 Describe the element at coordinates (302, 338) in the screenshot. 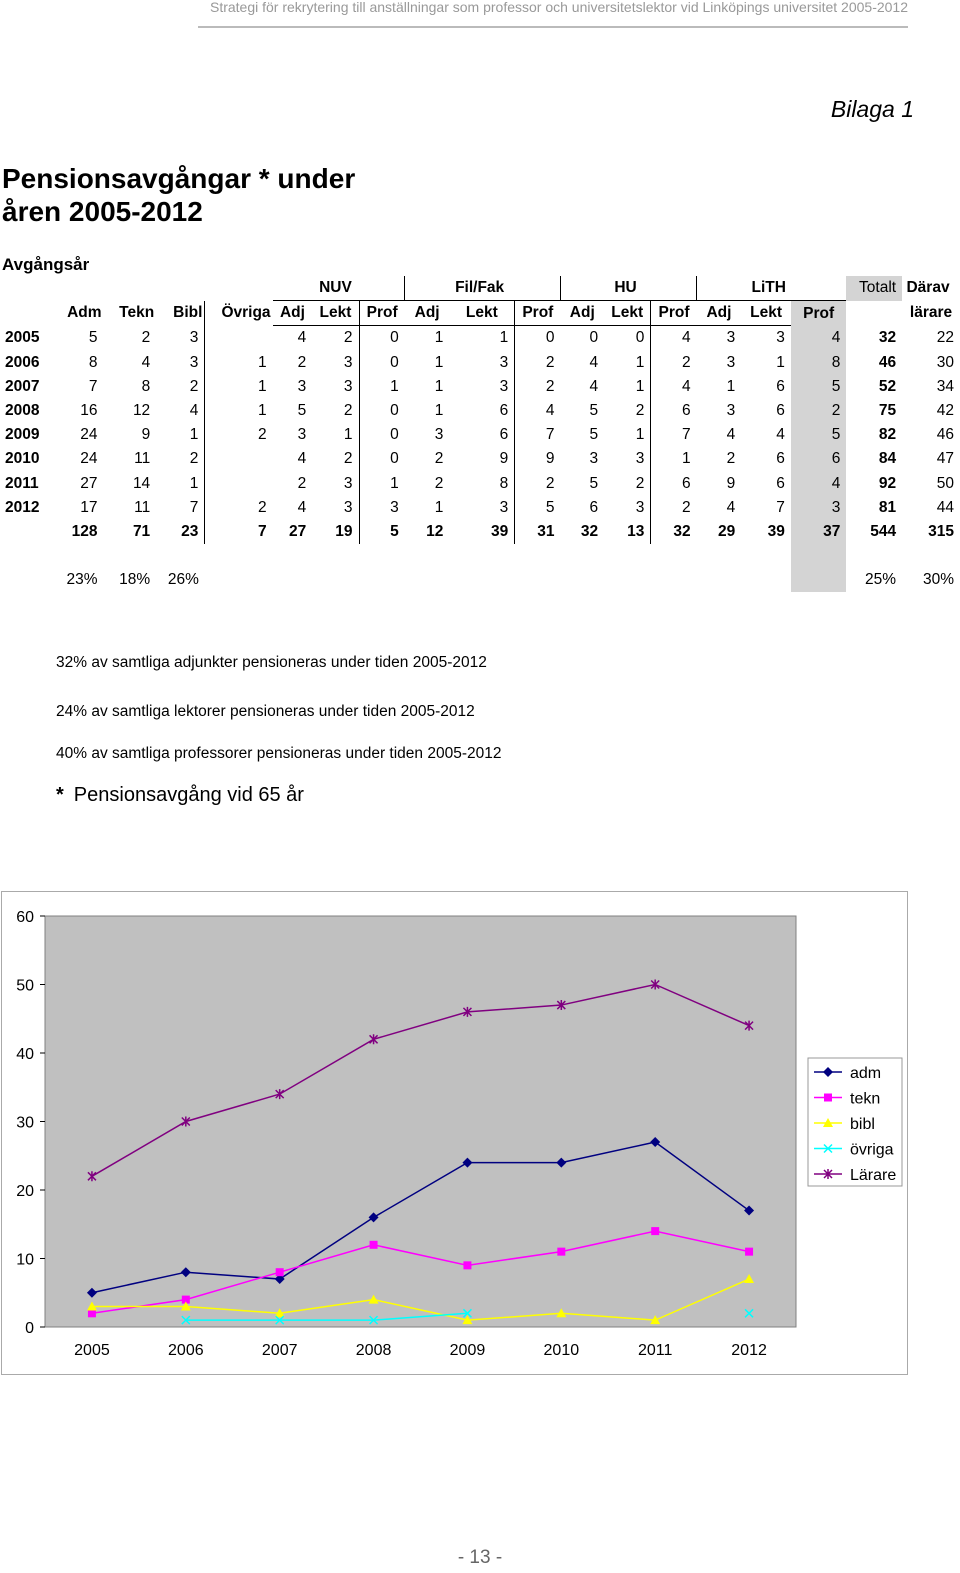

I see `cell-r0-5: 4` at that location.